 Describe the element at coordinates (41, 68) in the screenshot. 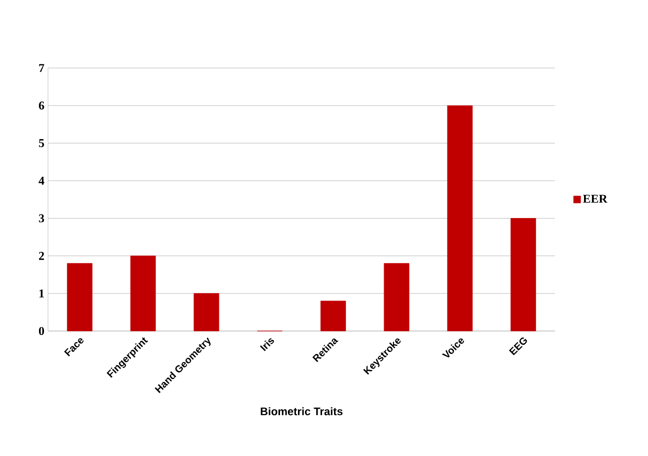

I see `y-tick-label: 7` at that location.